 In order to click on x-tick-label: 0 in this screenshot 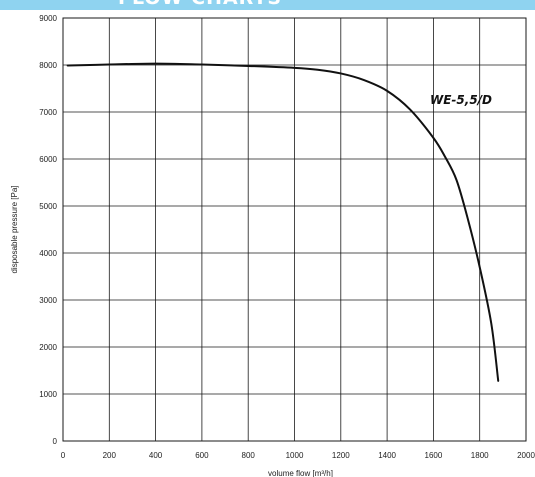, I will do `click(63, 455)`.